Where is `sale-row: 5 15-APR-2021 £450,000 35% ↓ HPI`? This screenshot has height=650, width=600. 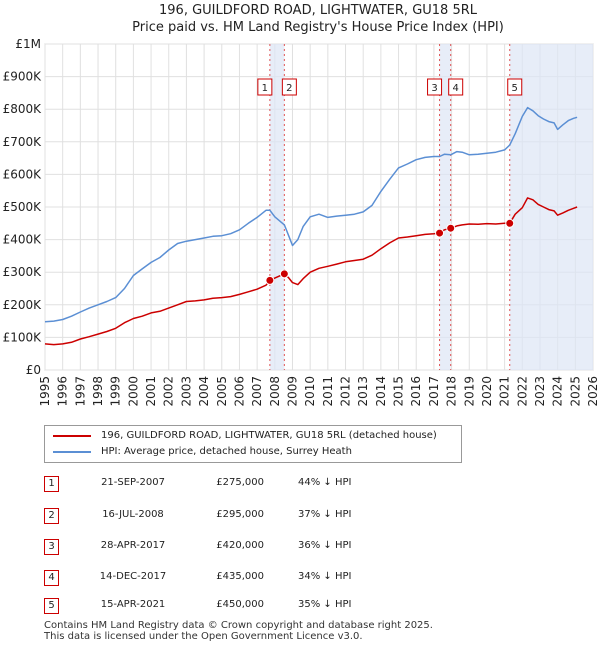 sale-row: 5 15-APR-2021 £450,000 35% ↓ HPI is located at coordinates (254, 606).